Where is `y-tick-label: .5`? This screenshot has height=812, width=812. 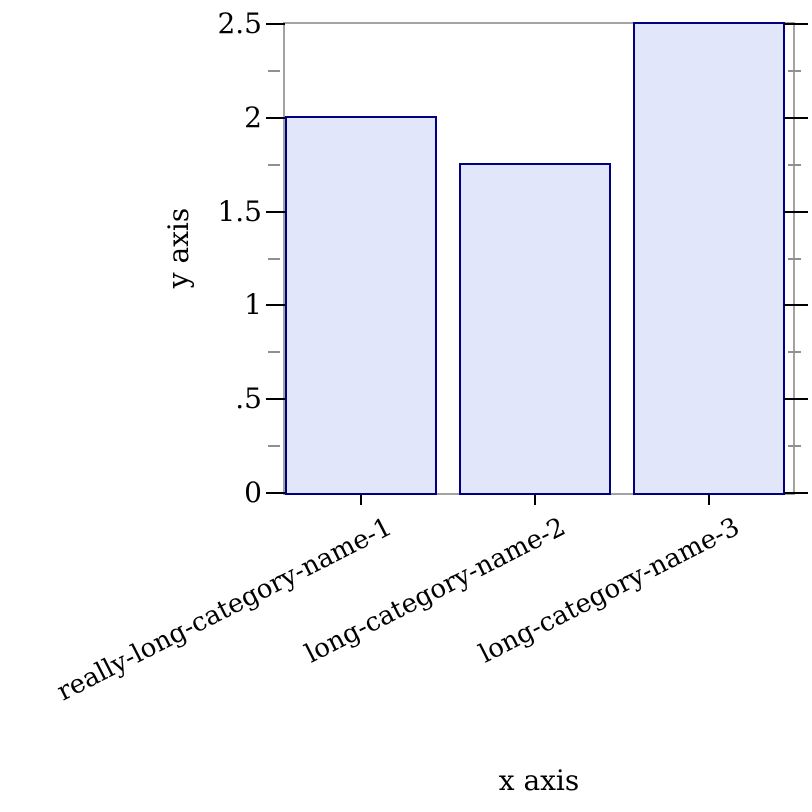 y-tick-label: .5 is located at coordinates (248, 399).